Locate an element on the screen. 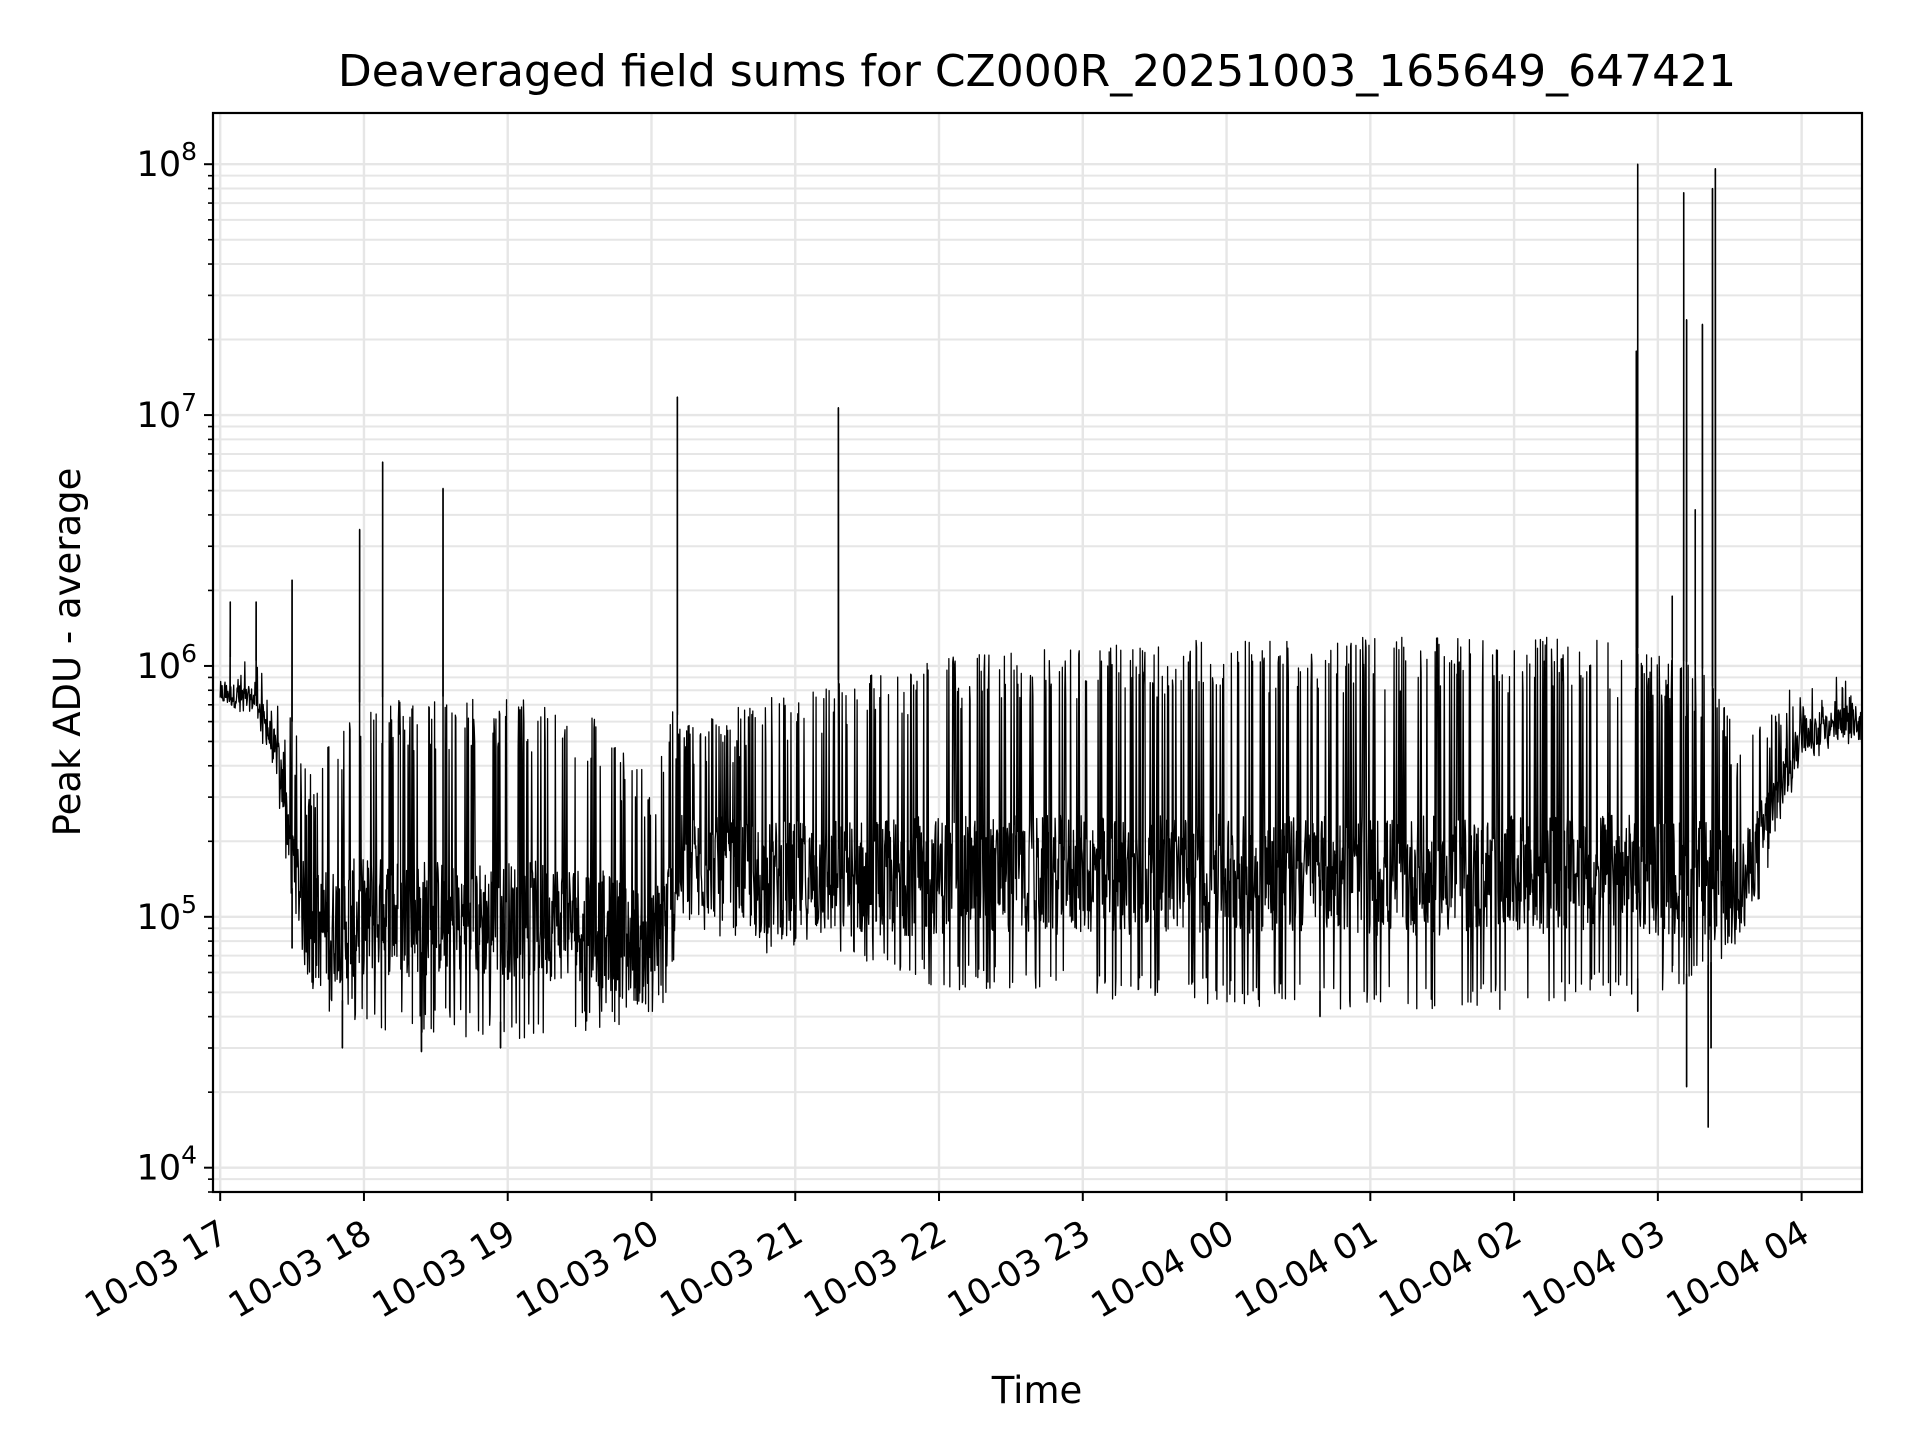 This screenshot has width=1920, height=1440. y-tick-label: 10⁵ is located at coordinates (167, 914).